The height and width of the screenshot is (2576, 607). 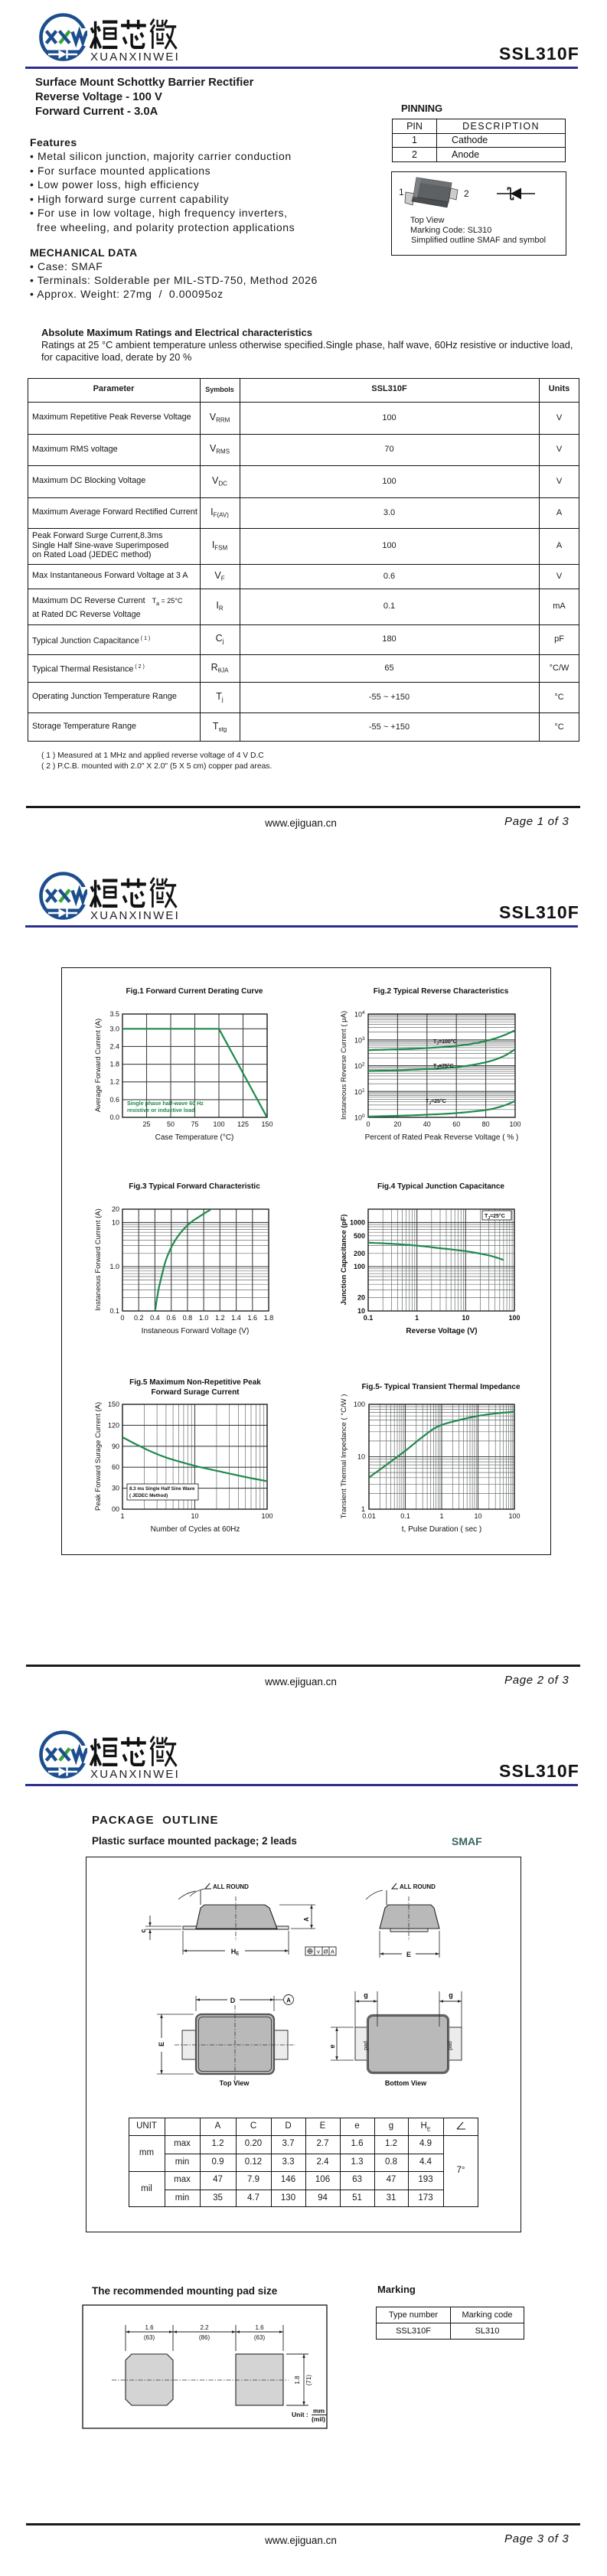 I want to click on svg-text: Instaneous Forward Voltage (V), so click(x=196, y=1331).